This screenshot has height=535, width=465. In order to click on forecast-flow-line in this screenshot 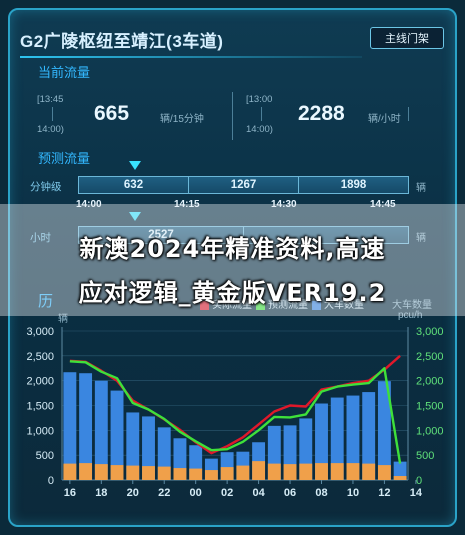, I will do `click(235, 412)`.